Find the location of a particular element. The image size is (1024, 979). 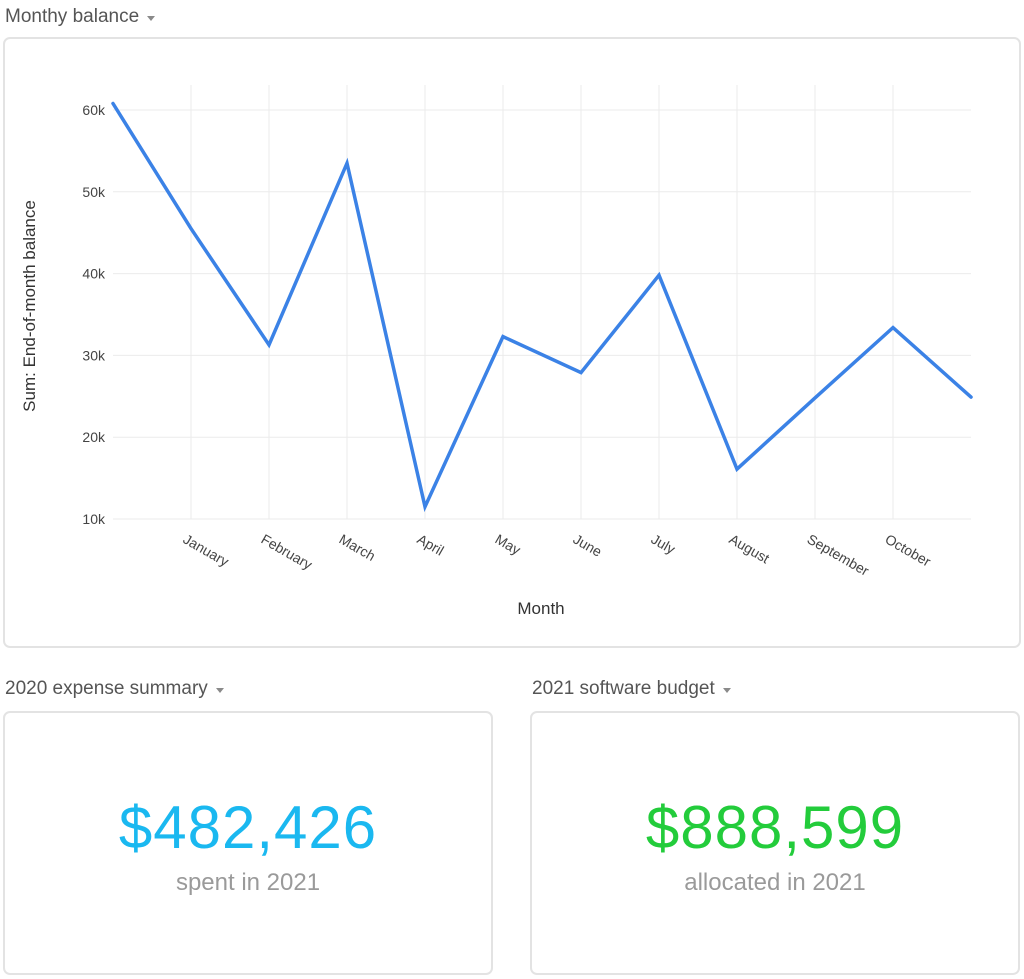

chart-widget-title: Monthy balance is located at coordinates (80, 17).